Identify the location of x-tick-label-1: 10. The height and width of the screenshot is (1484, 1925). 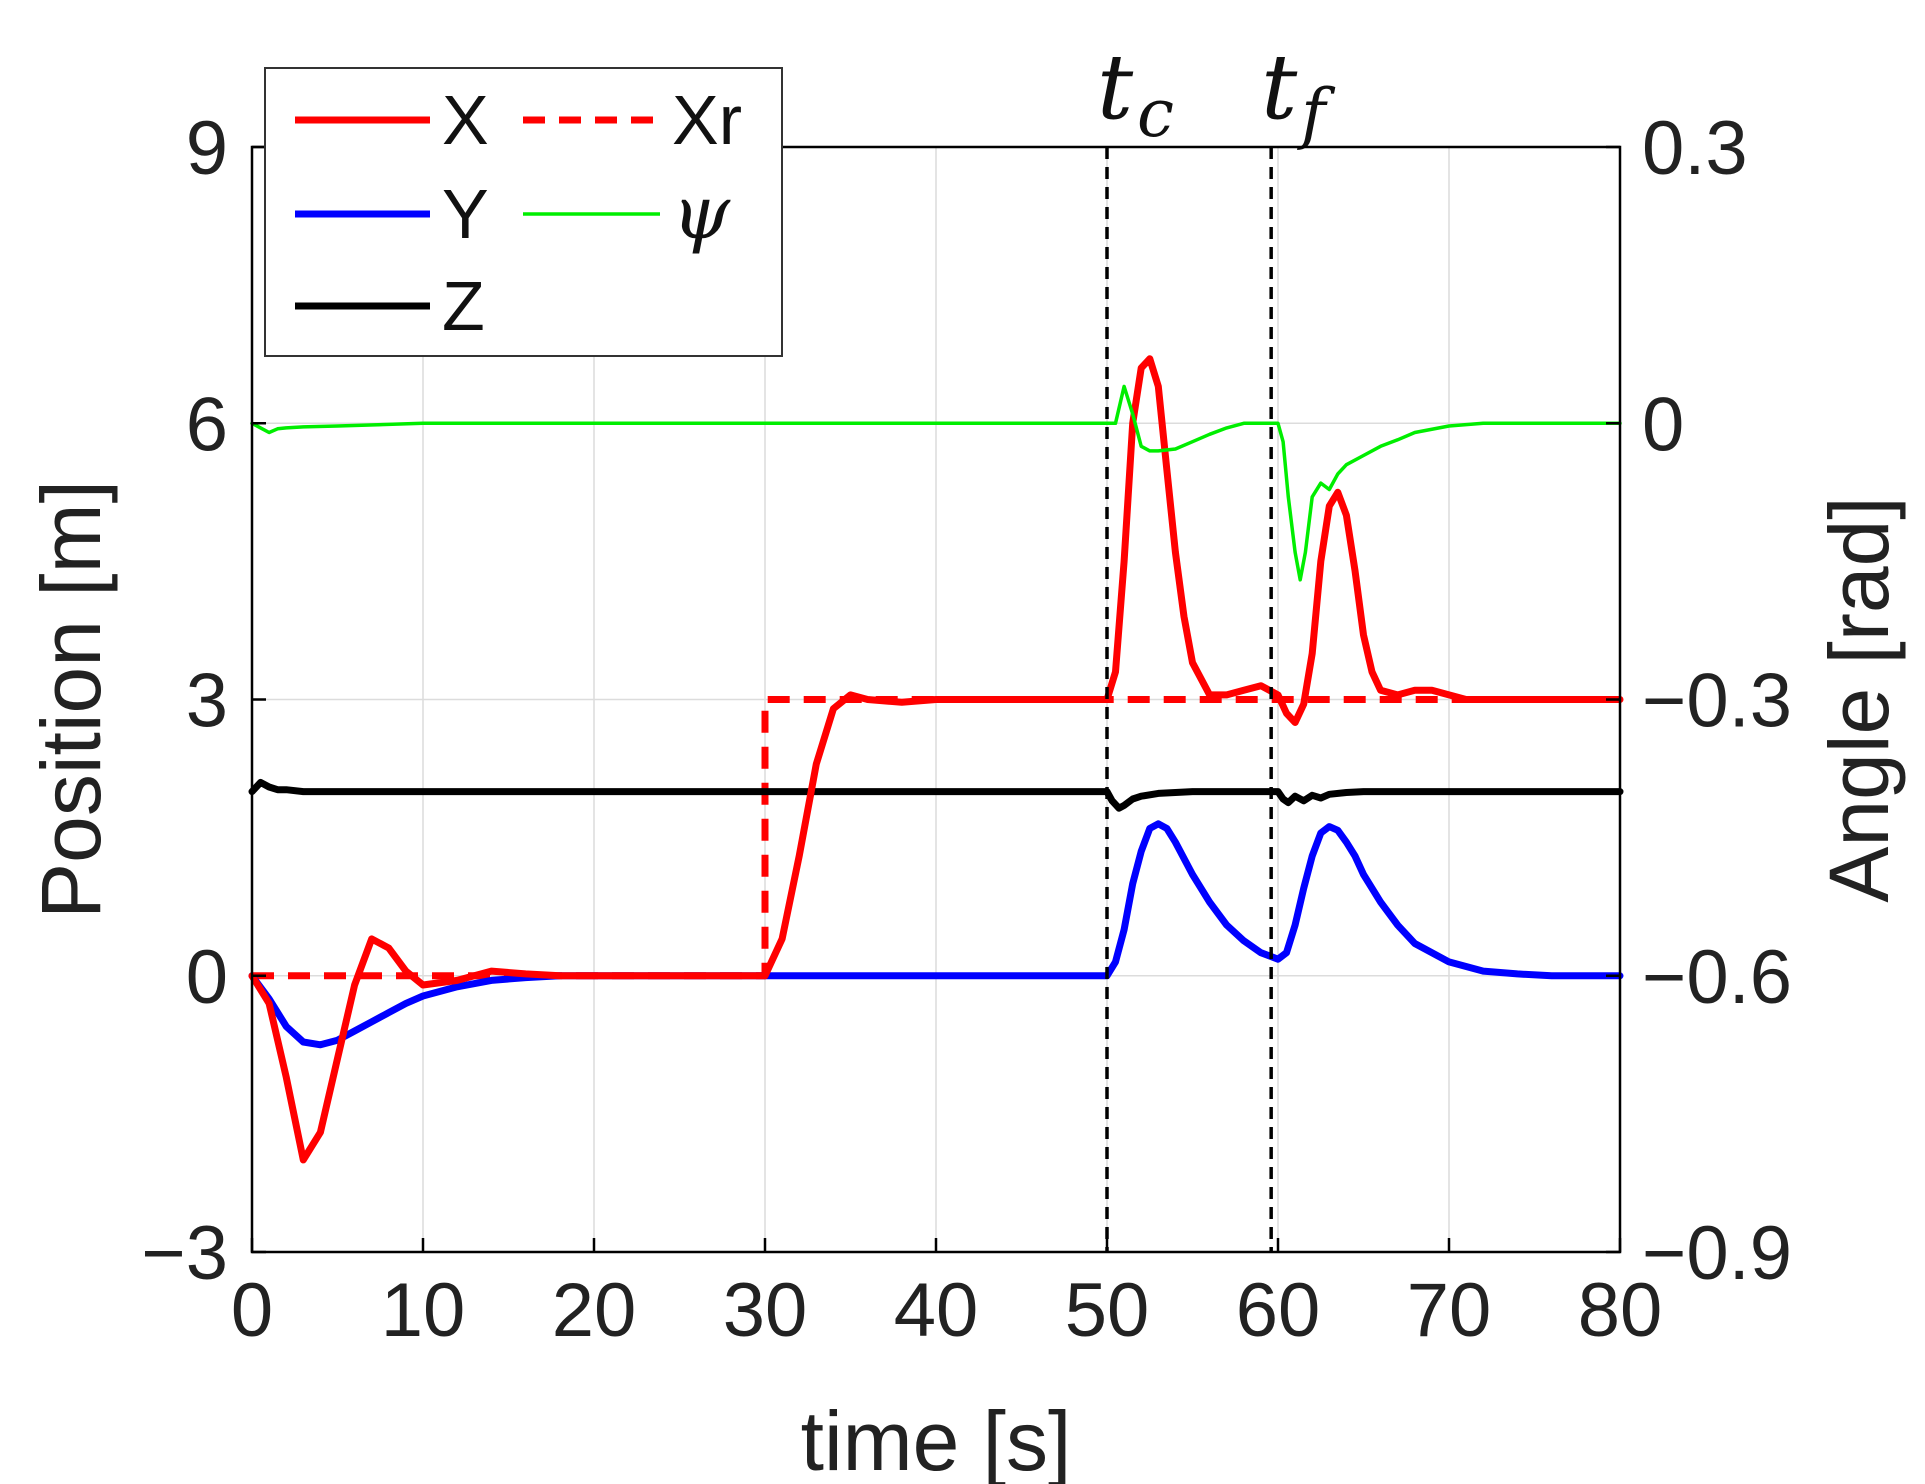
(423, 1310).